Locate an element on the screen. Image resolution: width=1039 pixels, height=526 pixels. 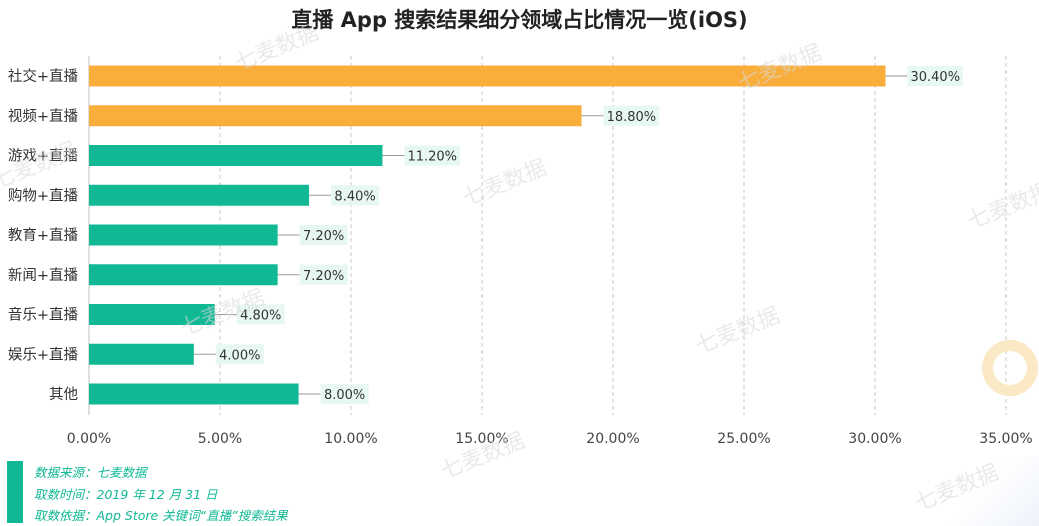
category-label: 视频+直播 is located at coordinates (43, 116).